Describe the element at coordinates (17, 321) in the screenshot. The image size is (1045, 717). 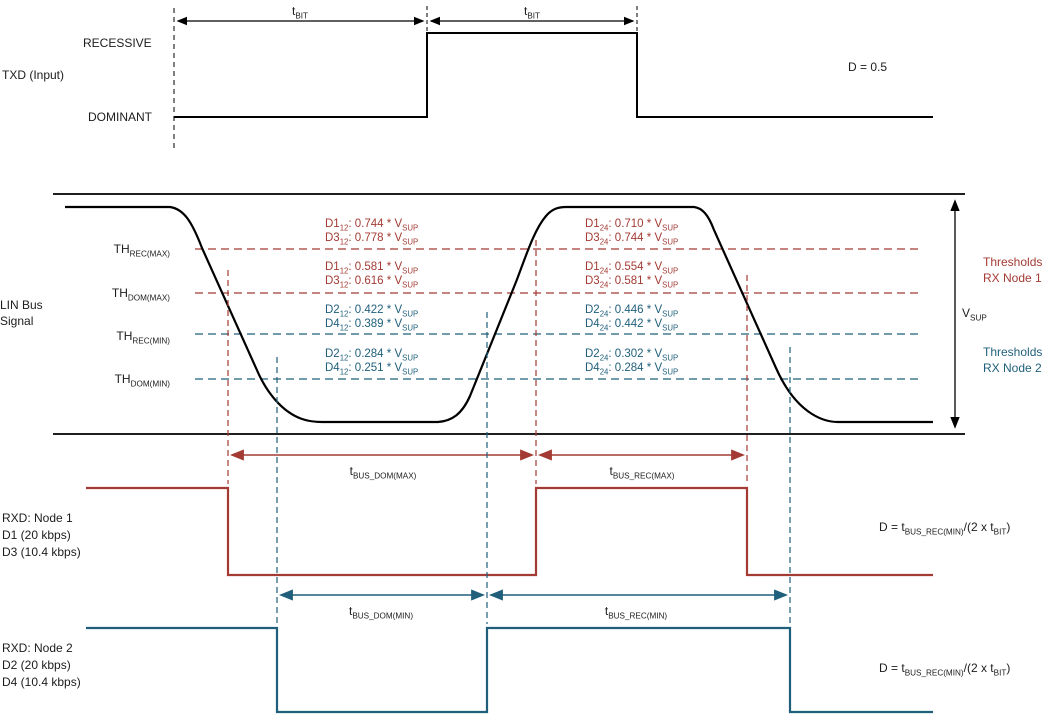
I see `lin-bus-signal-line2: Signal` at that location.